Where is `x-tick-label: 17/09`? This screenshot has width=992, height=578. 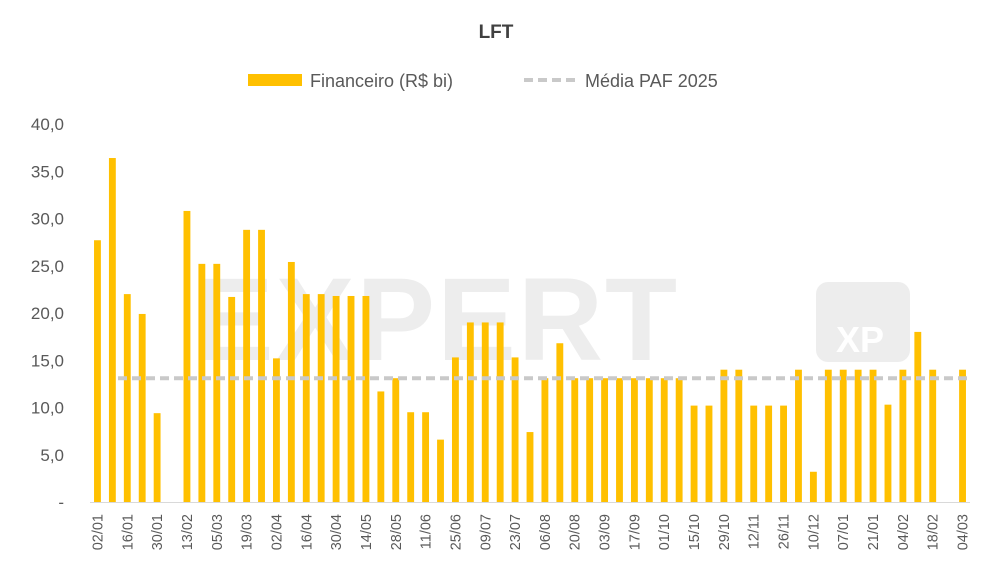 x-tick-label: 17/09 is located at coordinates (635, 532).